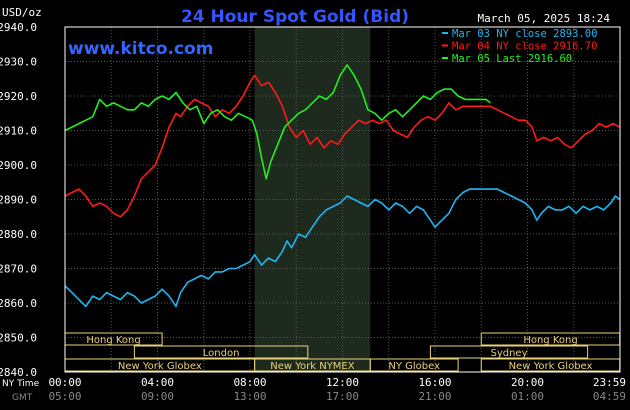  Describe the element at coordinates (524, 47) in the screenshot. I see `legend-entry: Mar 04 NY close 2916.70` at that location.